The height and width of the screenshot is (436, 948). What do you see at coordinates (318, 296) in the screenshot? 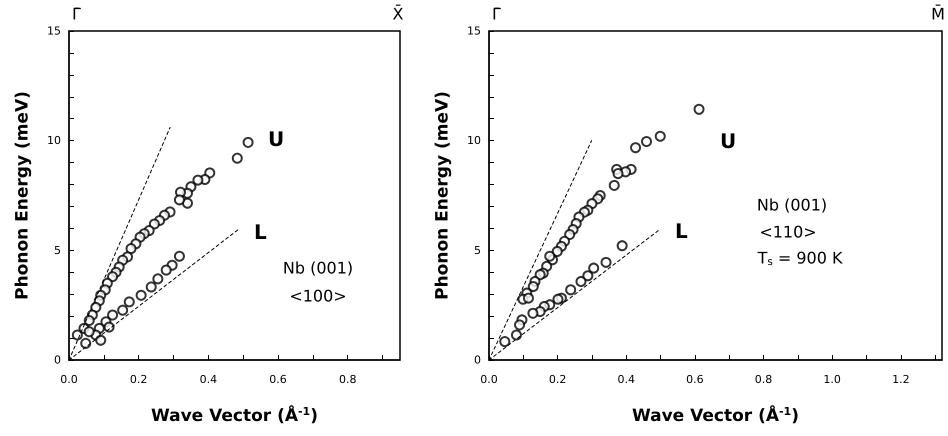
I see `annotation: <100>` at bounding box center [318, 296].